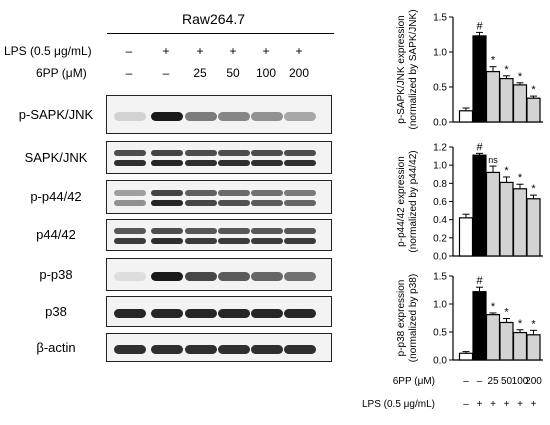 The height and width of the screenshot is (425, 550). I want to click on y-axis-label: (normalized by p38), so click(413, 318).